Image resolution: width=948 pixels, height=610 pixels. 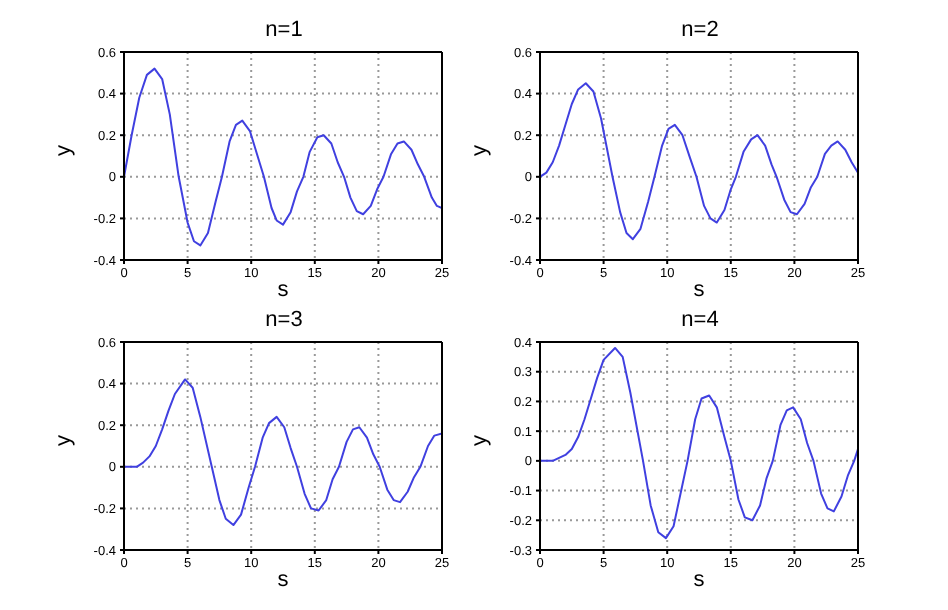 I want to click on chart-title: n=4, so click(x=700, y=320).